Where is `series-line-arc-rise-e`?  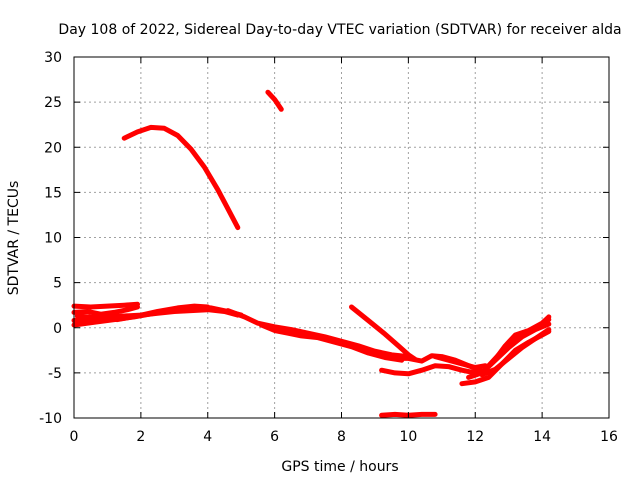 series-line-arc-rise-e is located at coordinates (515, 352).